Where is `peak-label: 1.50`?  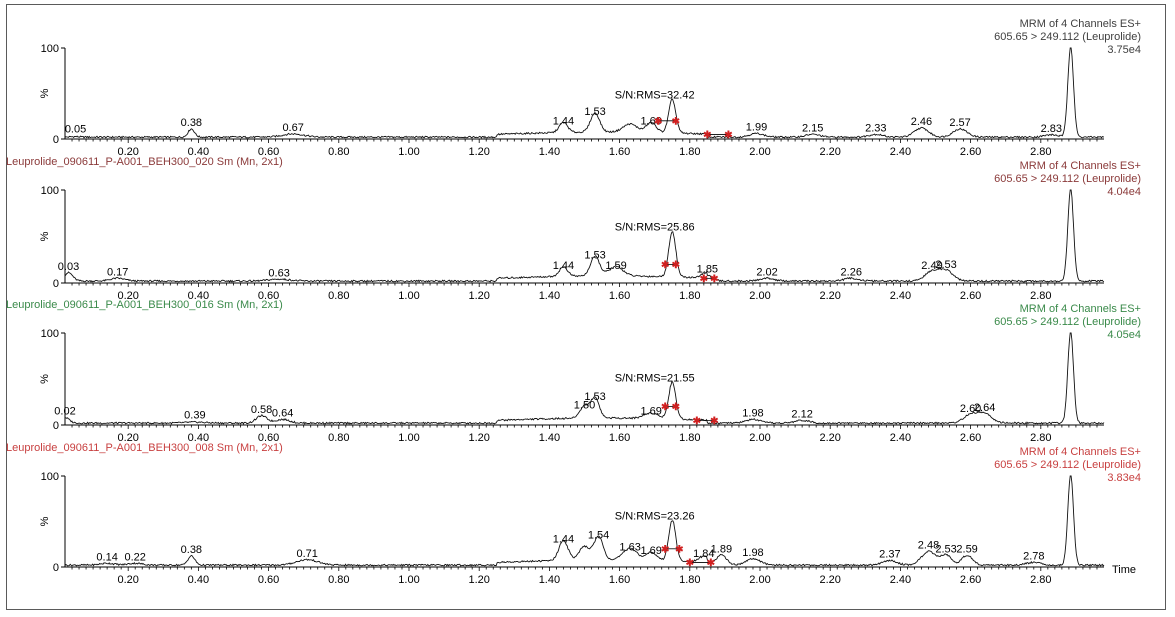
peak-label: 1.50 is located at coordinates (584, 405).